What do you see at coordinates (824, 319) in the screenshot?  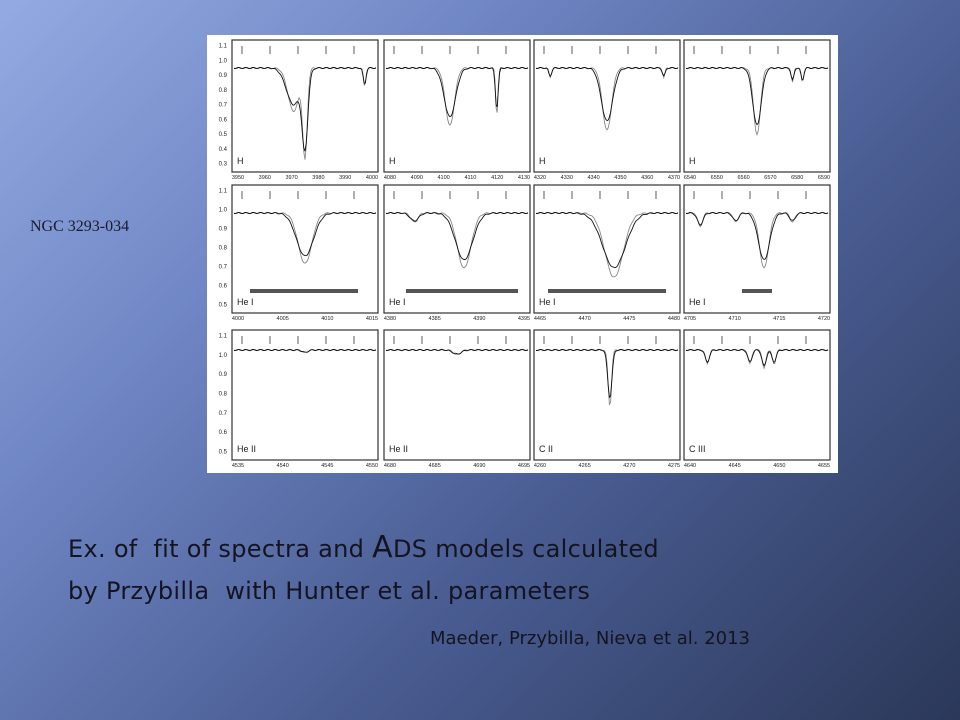 I see `x-tick-label: 4720` at bounding box center [824, 319].